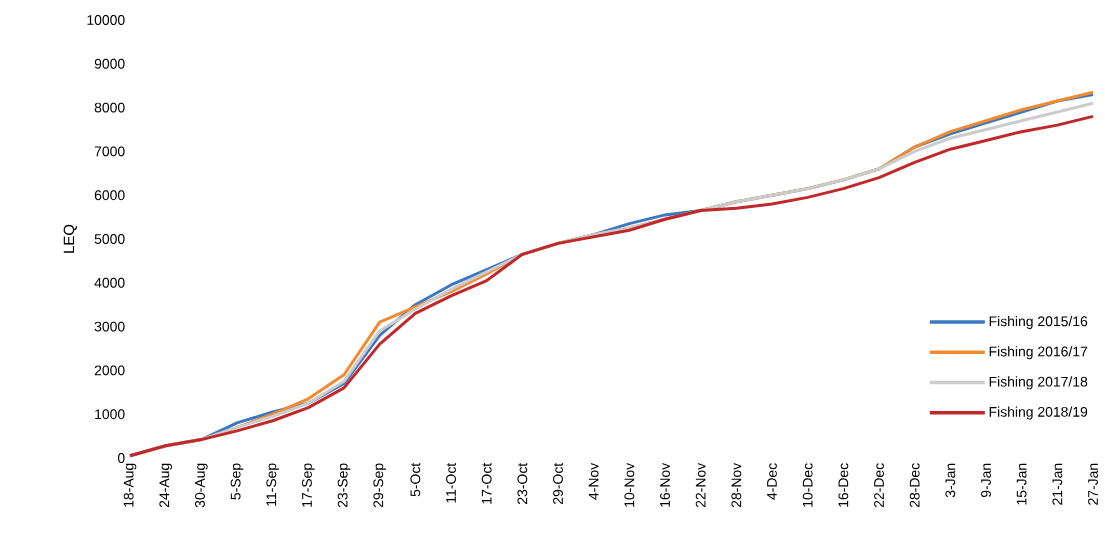  I want to click on y-tick-label: 8000, so click(109, 107).